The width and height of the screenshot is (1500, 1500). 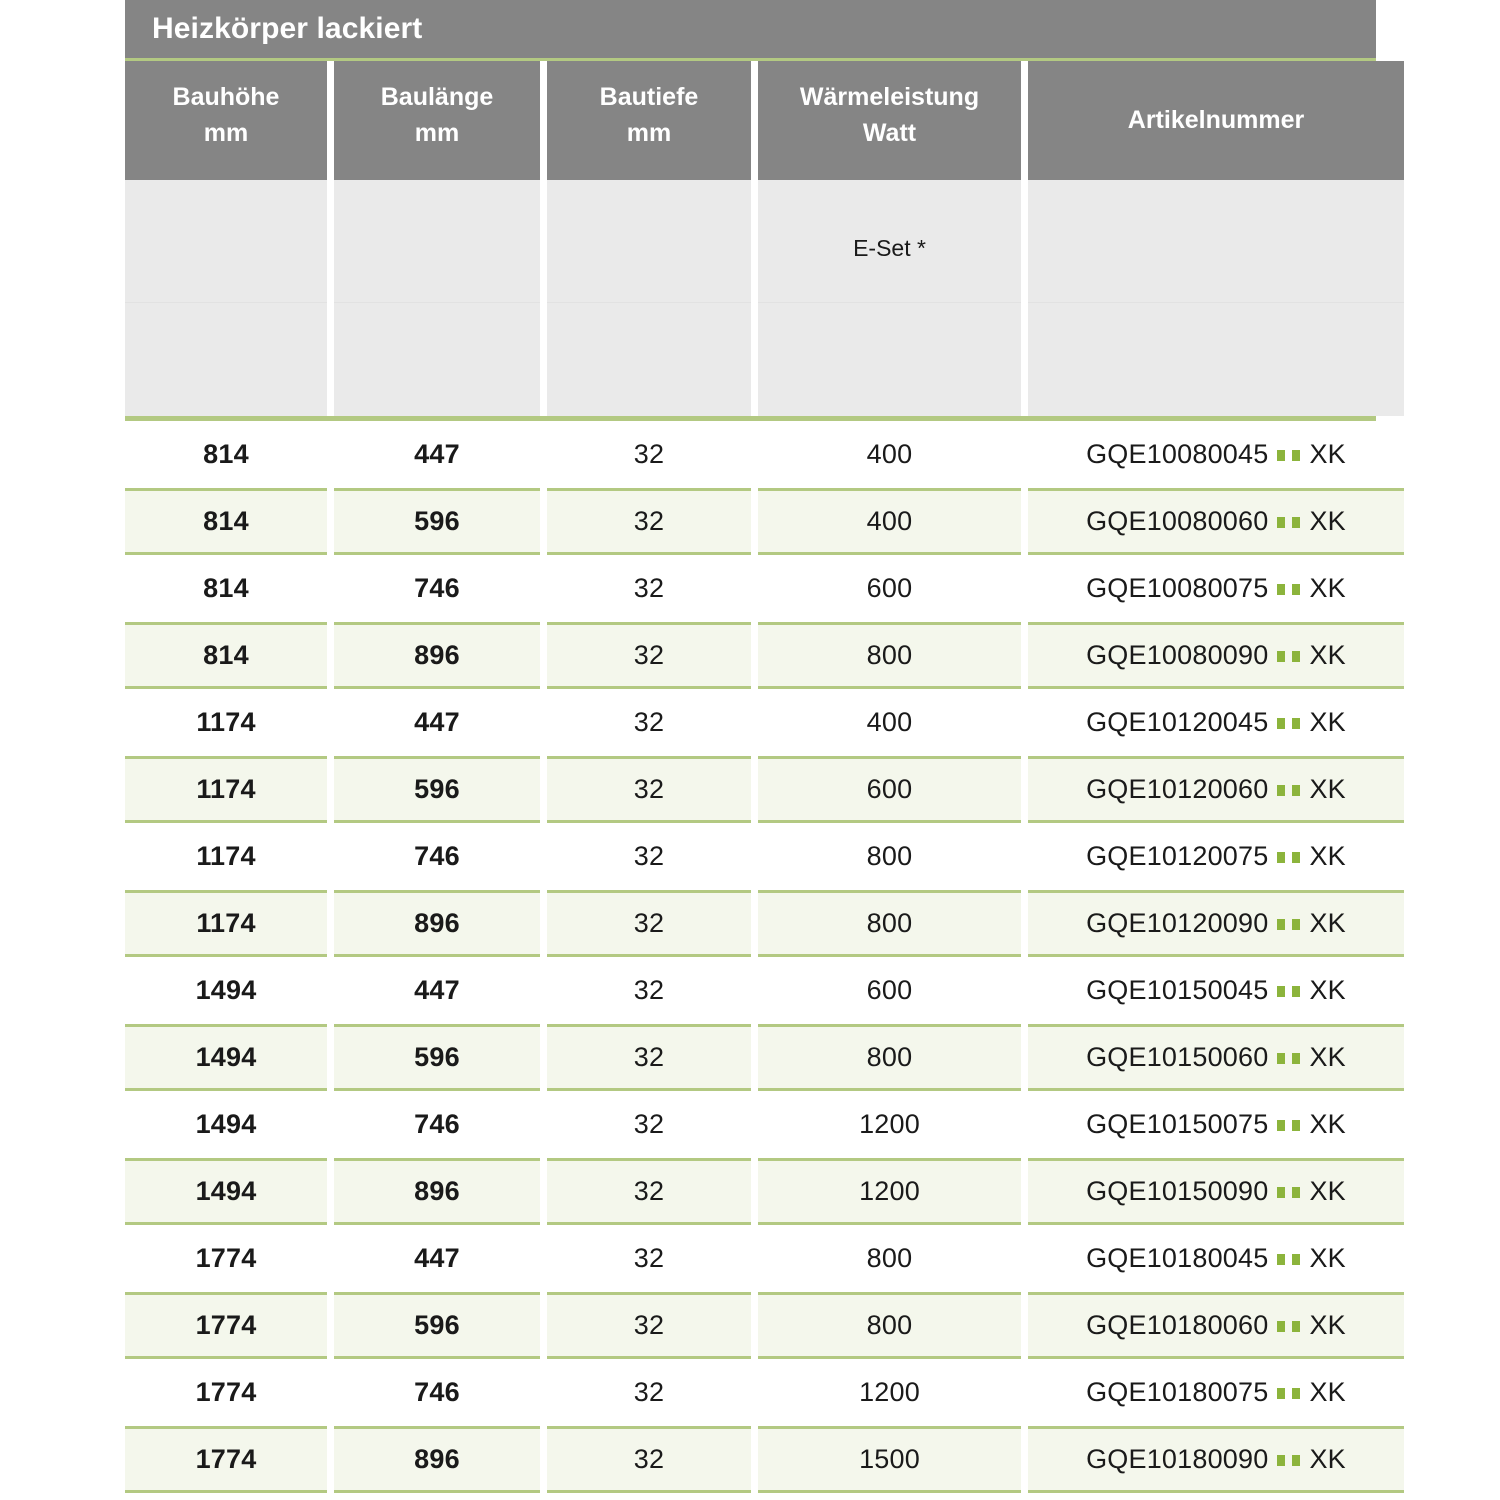 What do you see at coordinates (1216, 588) in the screenshot?
I see `cell-artikelnummer: GQE10080075 XK` at bounding box center [1216, 588].